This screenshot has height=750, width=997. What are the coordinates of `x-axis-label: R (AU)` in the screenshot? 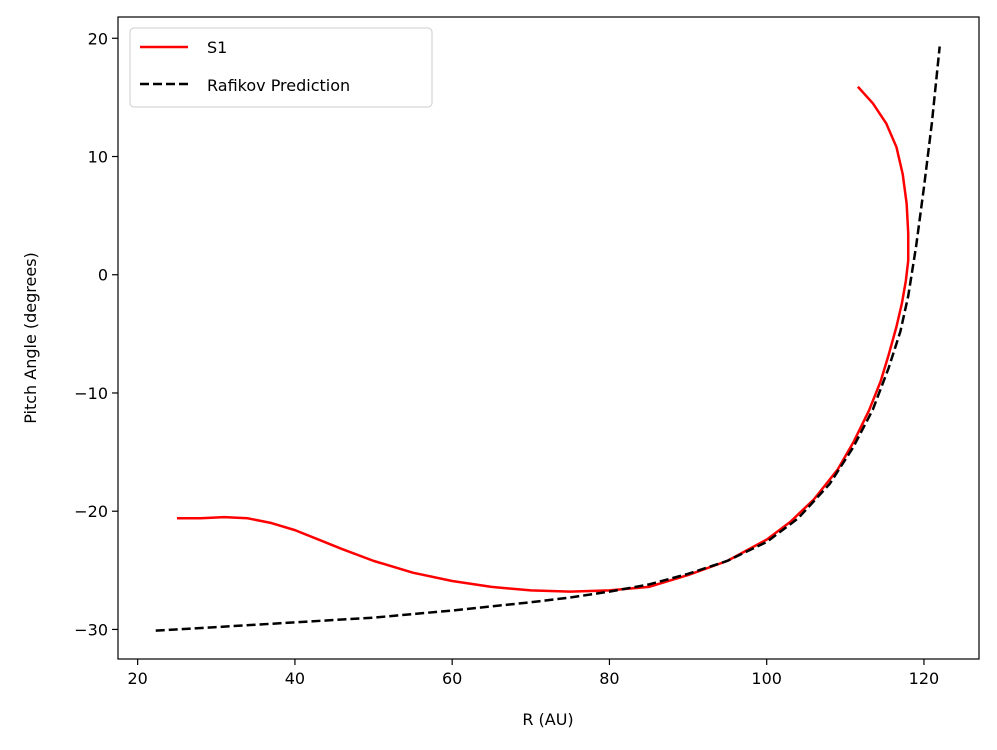 It's located at (547, 719).